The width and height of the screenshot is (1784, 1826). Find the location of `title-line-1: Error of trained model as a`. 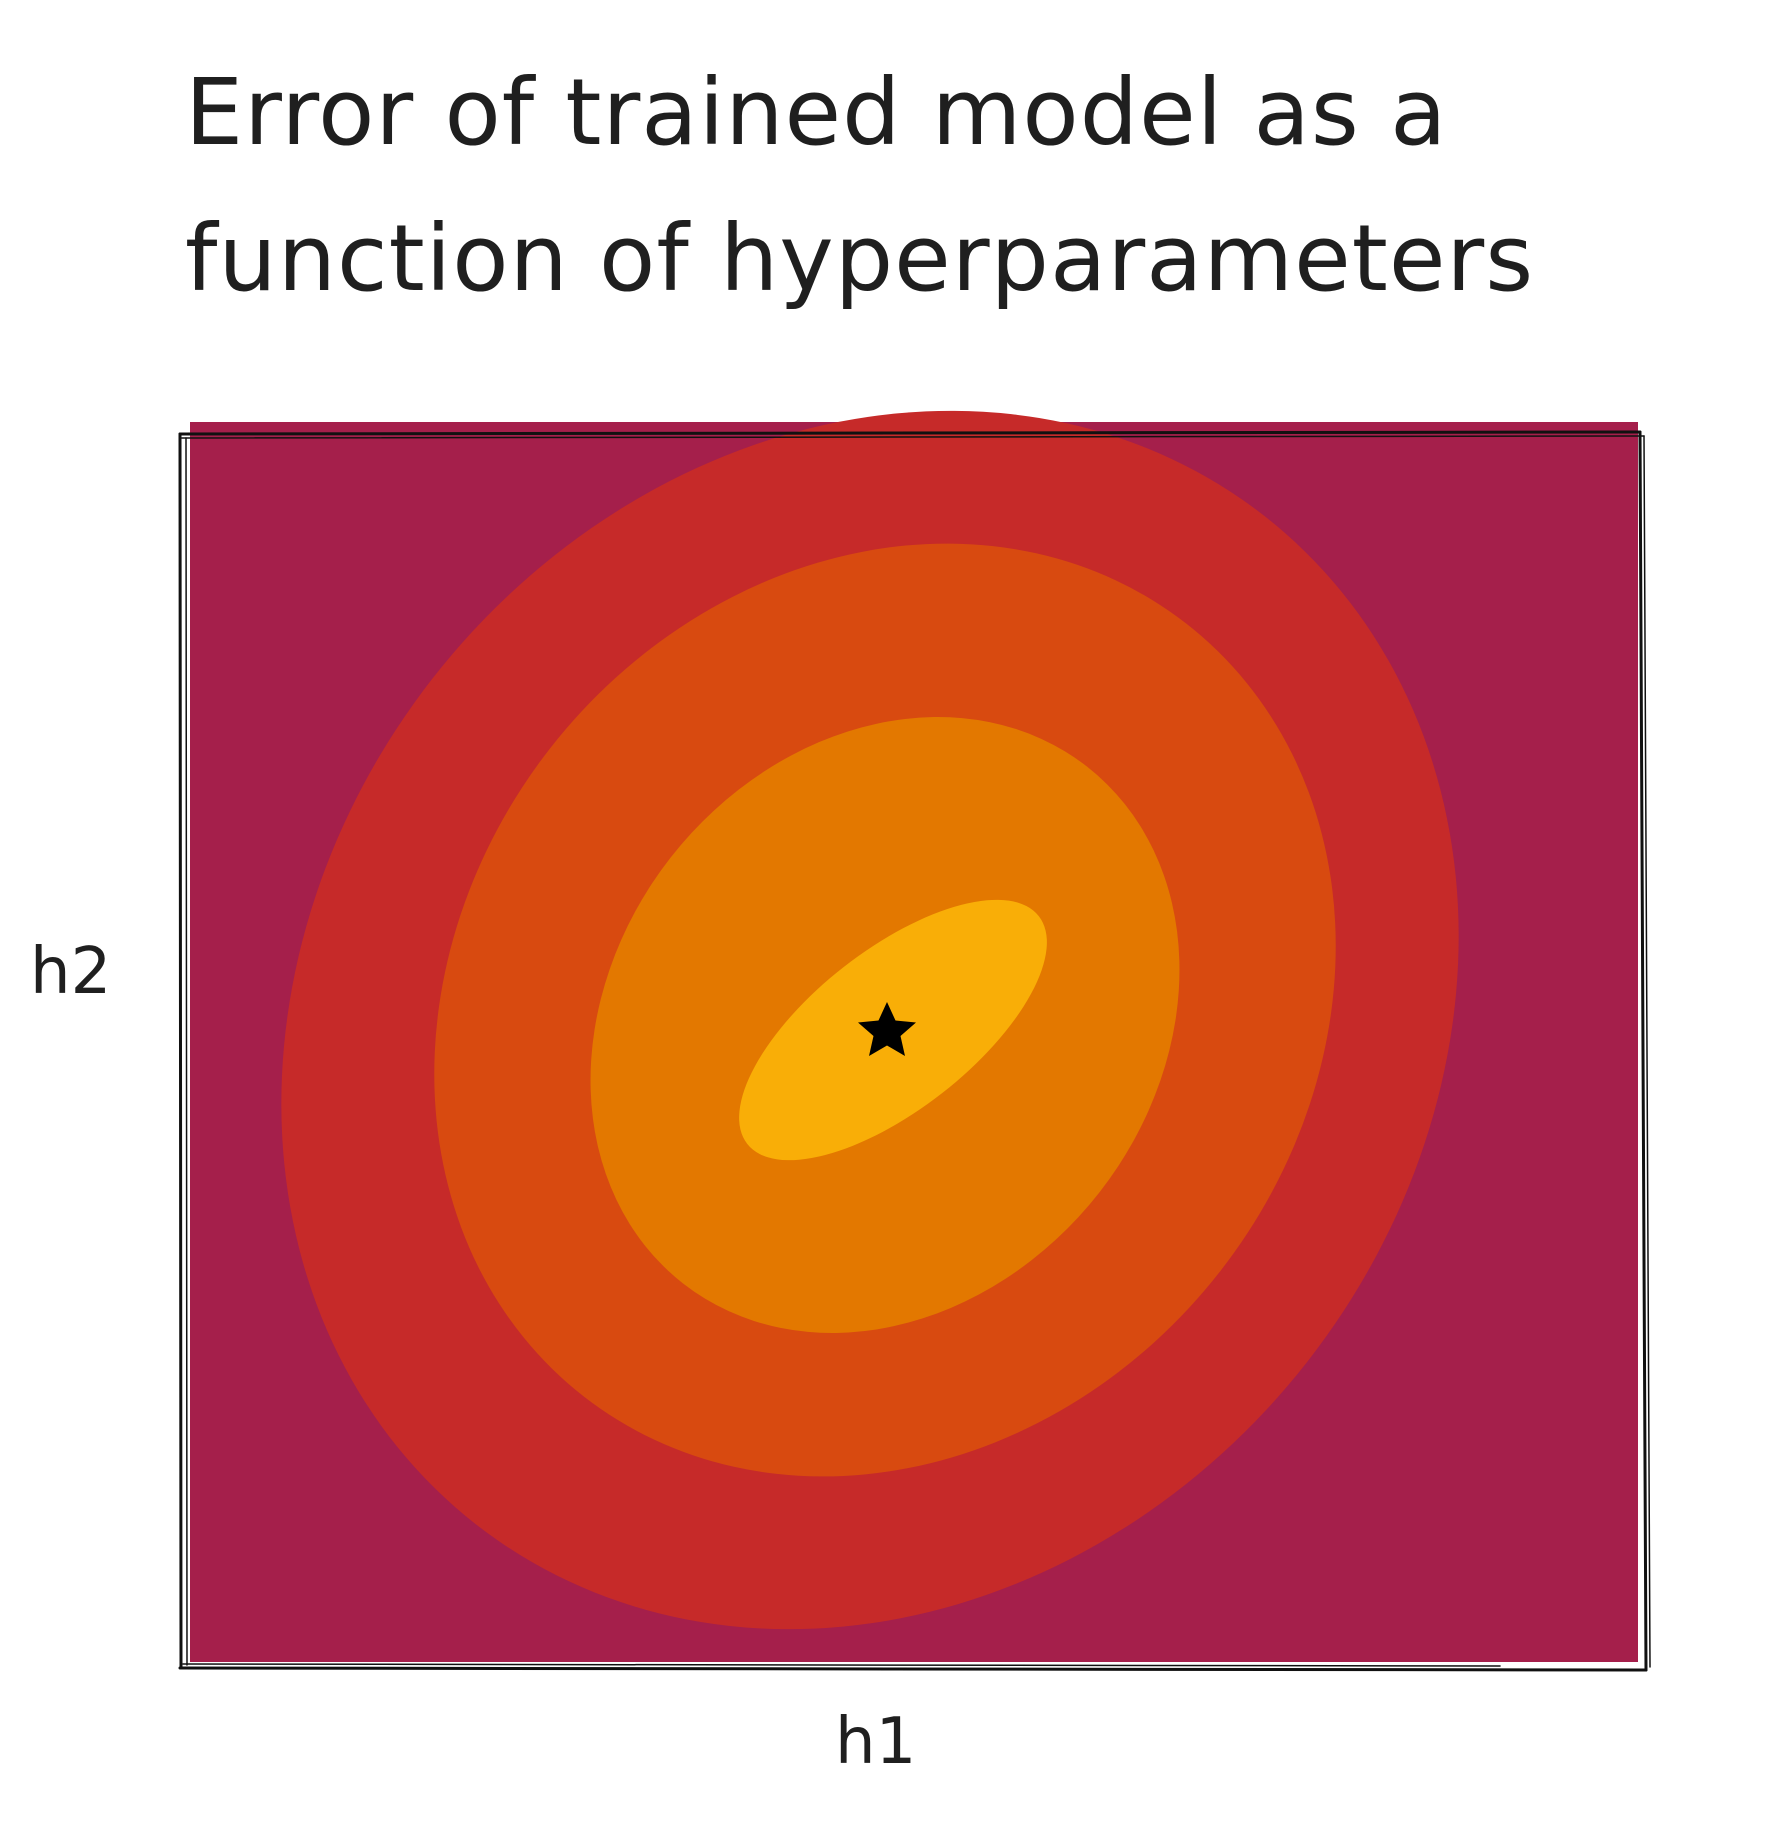

title-line-1: Error of trained model as a is located at coordinates (816, 112).